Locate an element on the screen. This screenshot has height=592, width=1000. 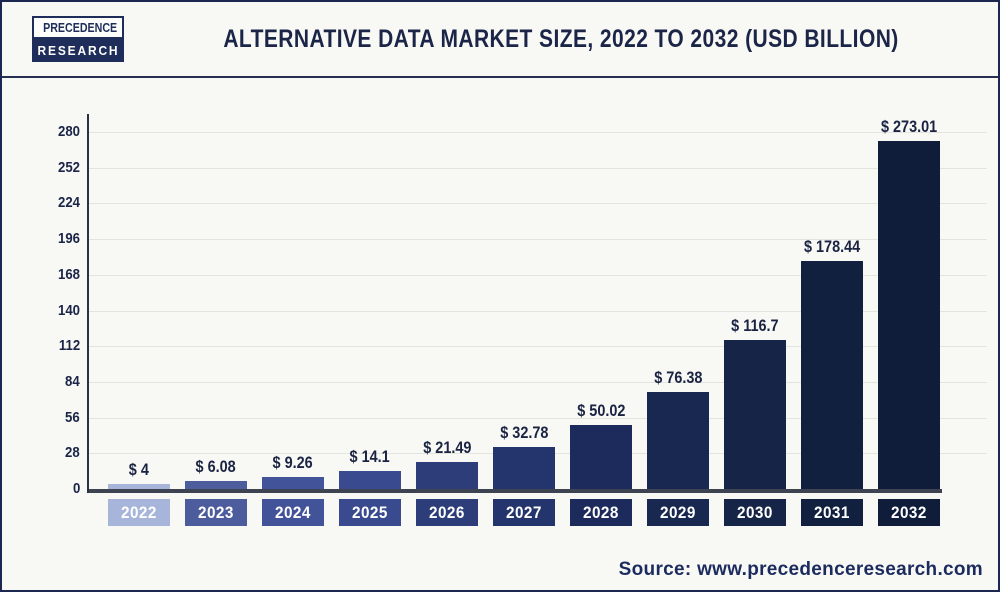
bar-2028 is located at coordinates (601, 457).